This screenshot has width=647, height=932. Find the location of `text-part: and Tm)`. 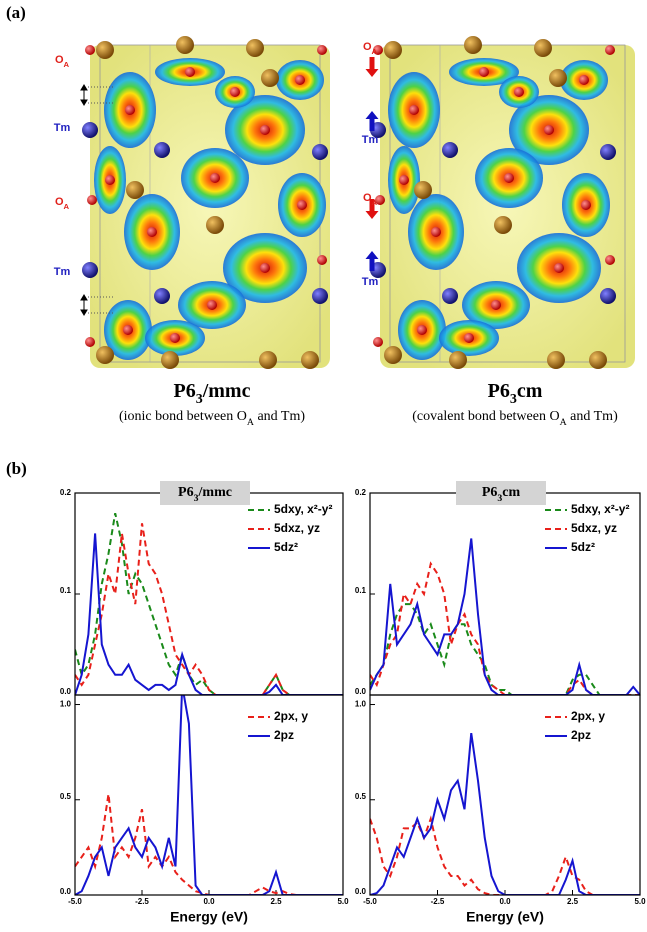

text-part: and Tm) is located at coordinates (279, 416).